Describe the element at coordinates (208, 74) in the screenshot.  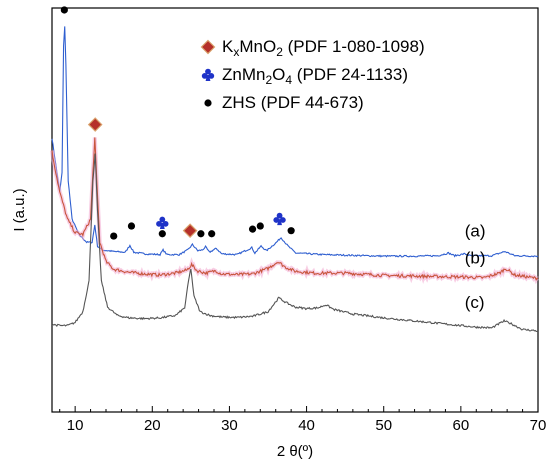
I see `legend-club-icon` at that location.